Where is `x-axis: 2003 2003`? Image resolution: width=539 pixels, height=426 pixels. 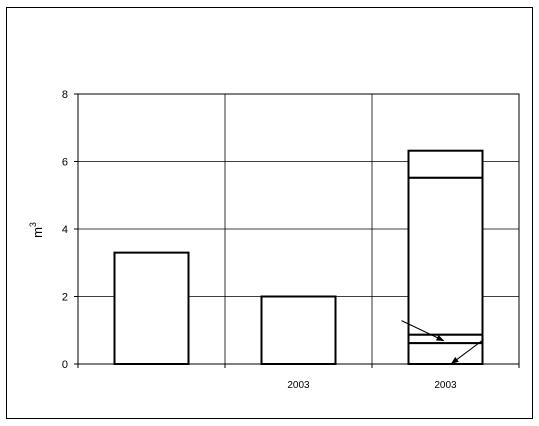 x-axis: 2003 2003 is located at coordinates (298, 377).